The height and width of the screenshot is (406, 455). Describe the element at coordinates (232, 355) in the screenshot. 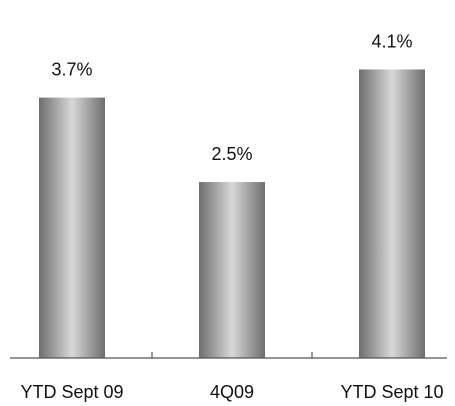

I see `x-axis-ticks` at that location.